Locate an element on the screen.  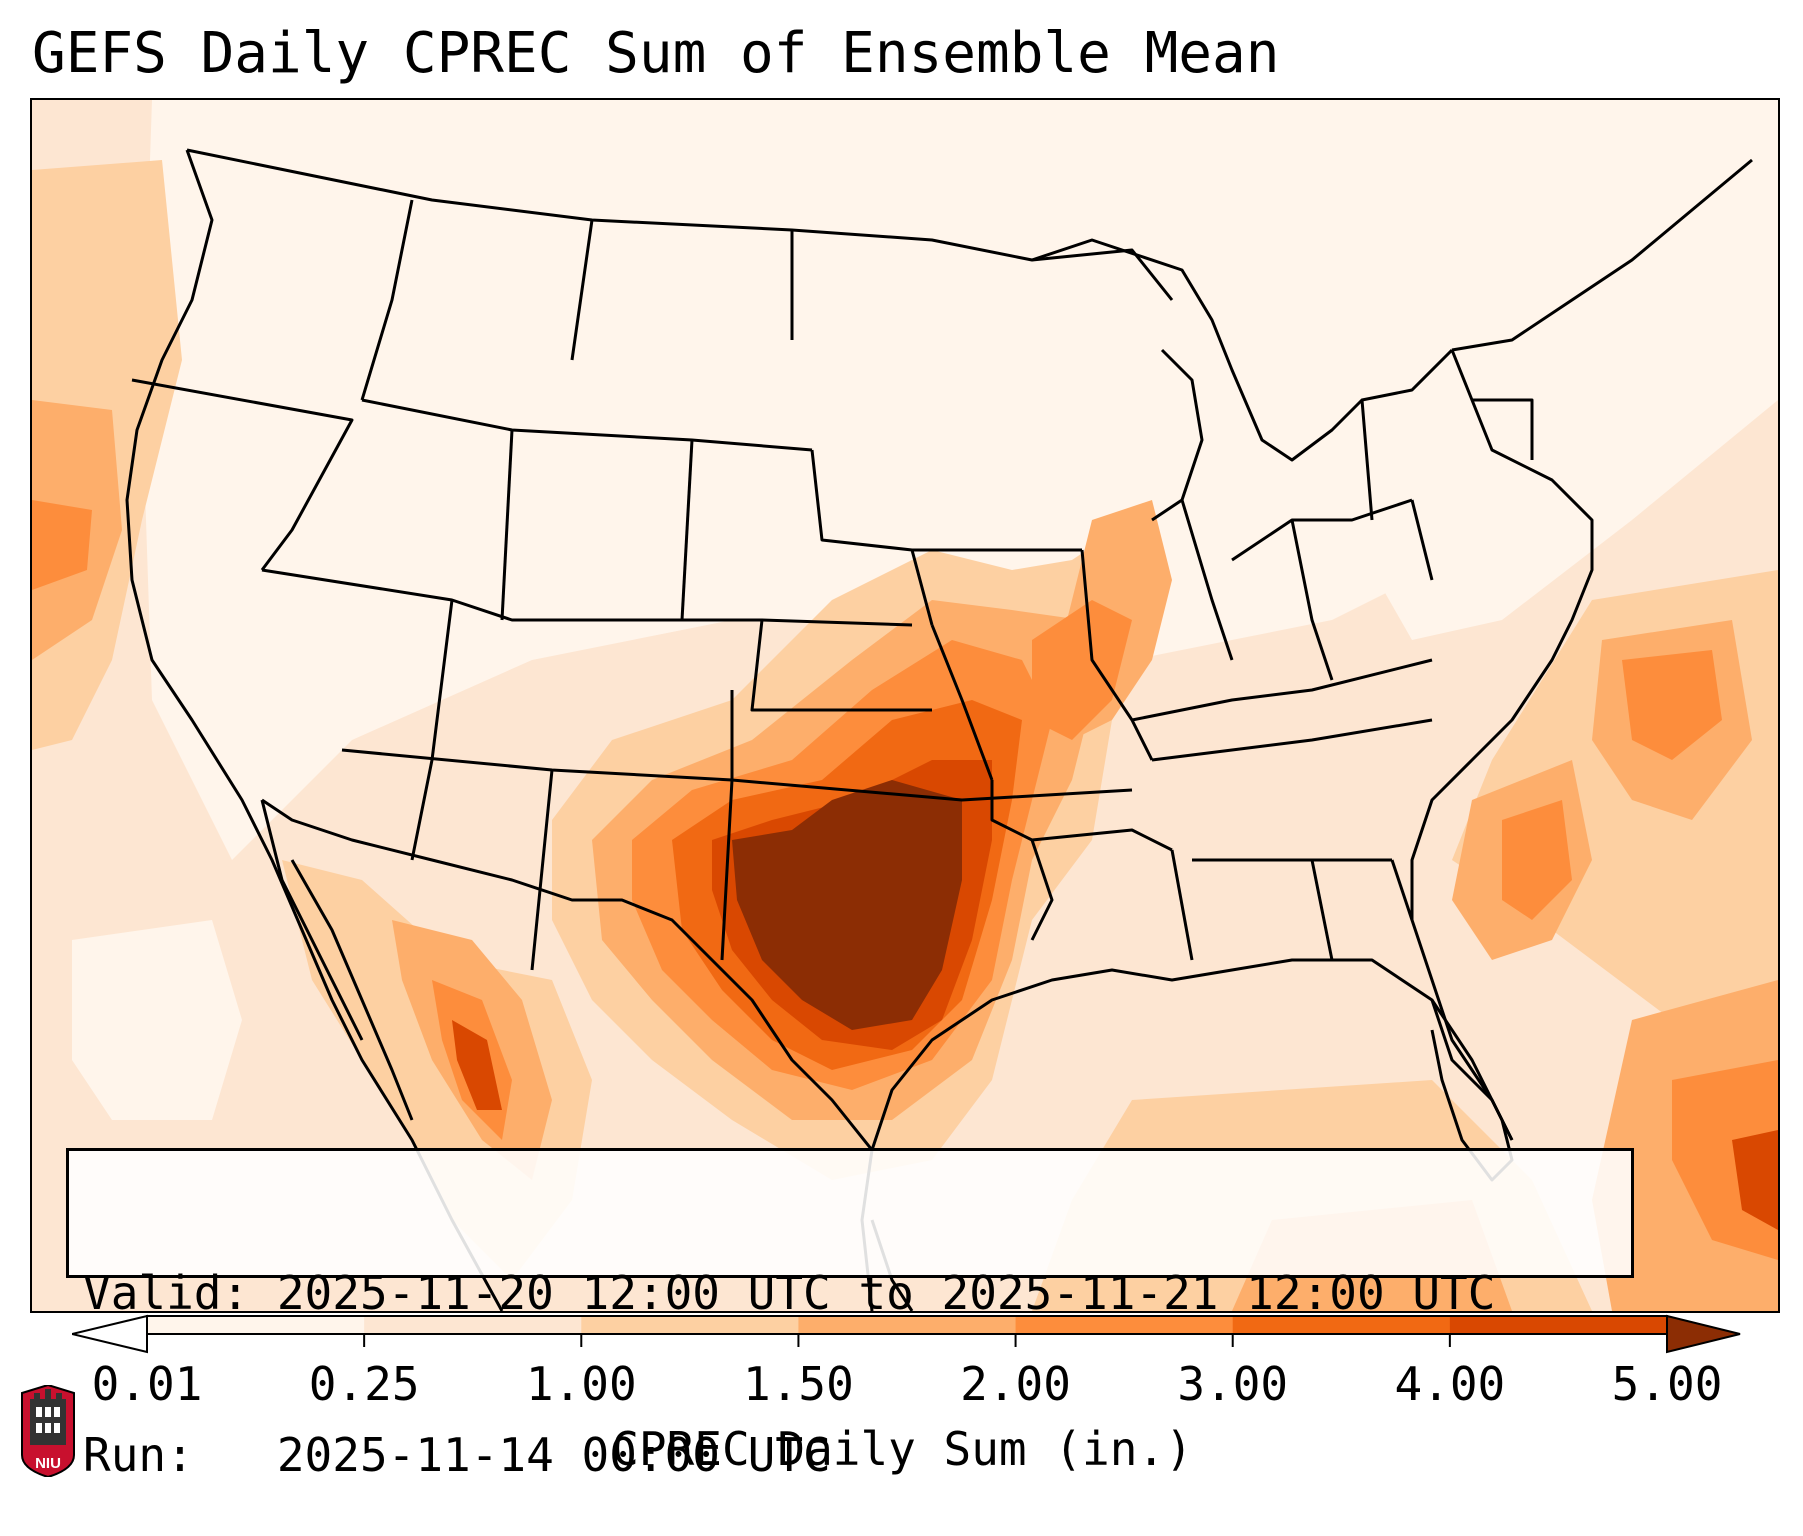
colorbar-tick-label: 0.25 is located at coordinates (364, 1384).